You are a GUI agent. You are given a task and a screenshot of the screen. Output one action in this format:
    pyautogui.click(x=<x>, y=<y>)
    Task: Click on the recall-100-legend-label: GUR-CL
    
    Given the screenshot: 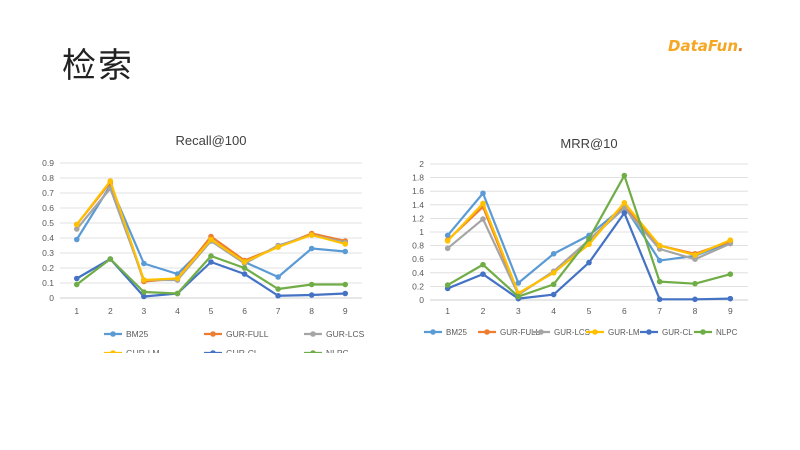 What is the action you would take?
    pyautogui.click(x=242, y=350)
    